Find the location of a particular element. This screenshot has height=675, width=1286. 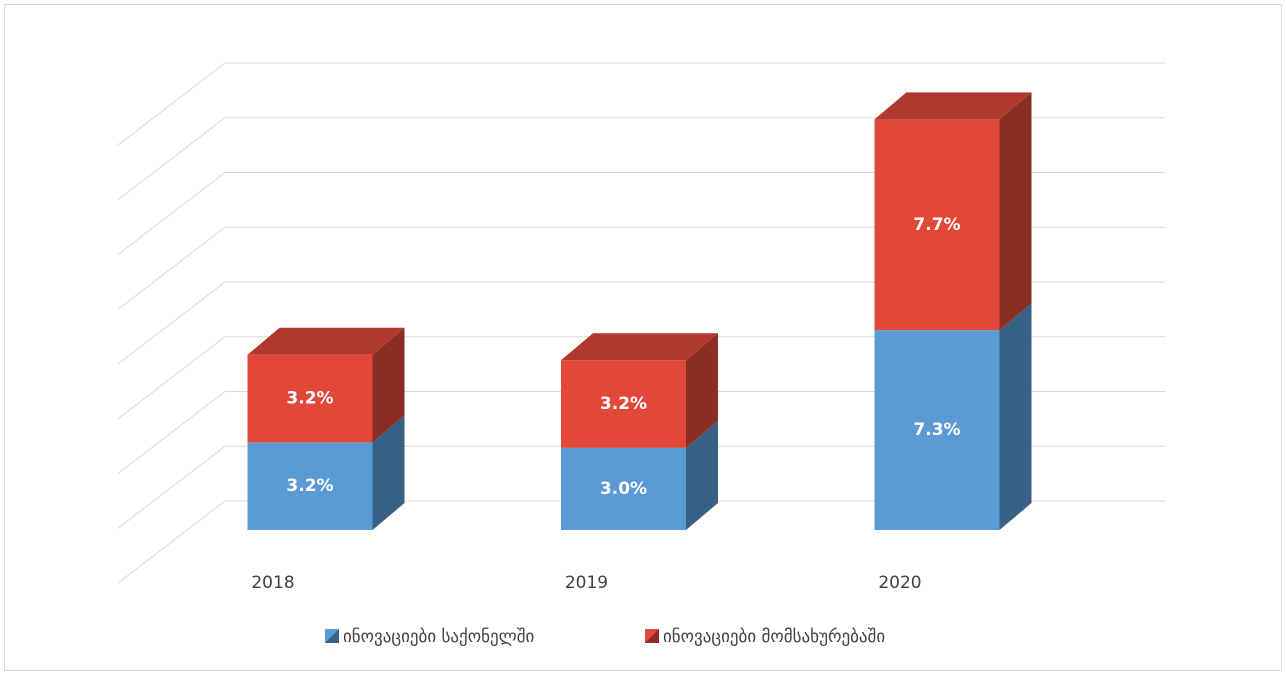

legend-label: ინოვაციები მომსახურებაში is located at coordinates (774, 637).